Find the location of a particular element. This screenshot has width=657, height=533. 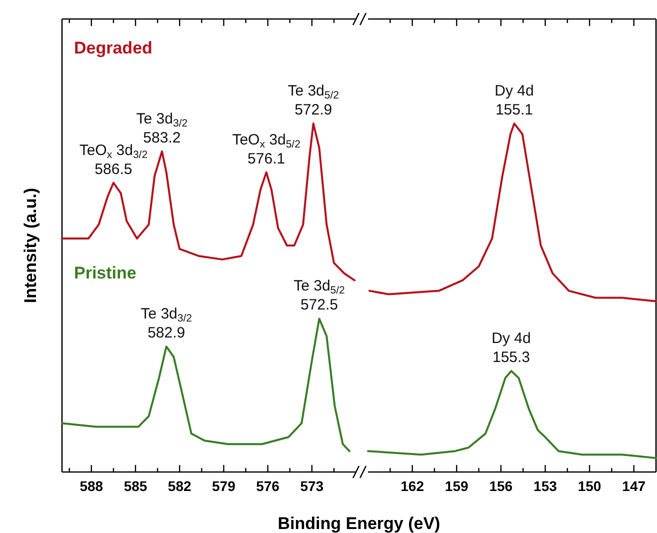

annotation: Dy 4d 155.1 is located at coordinates (514, 100).